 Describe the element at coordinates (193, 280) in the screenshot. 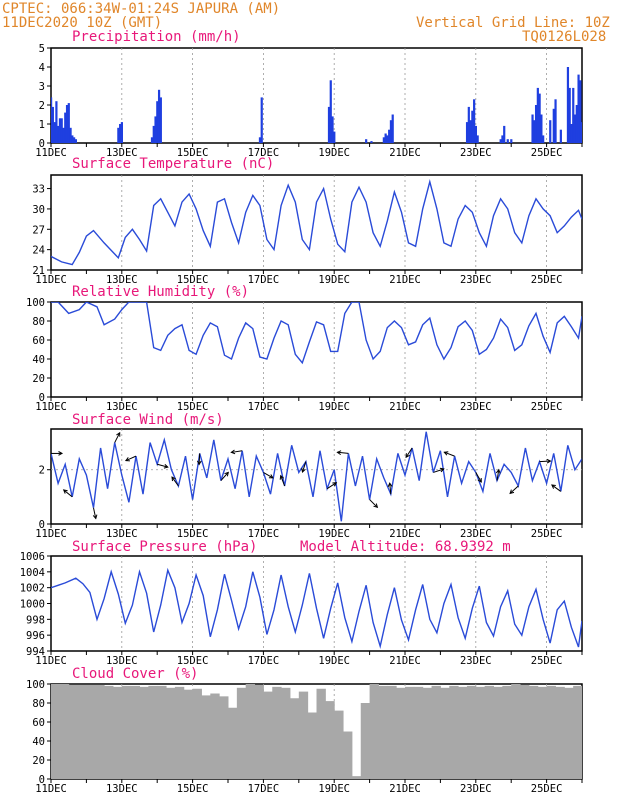

I see `temp-xtick-label: 15DEC` at that location.